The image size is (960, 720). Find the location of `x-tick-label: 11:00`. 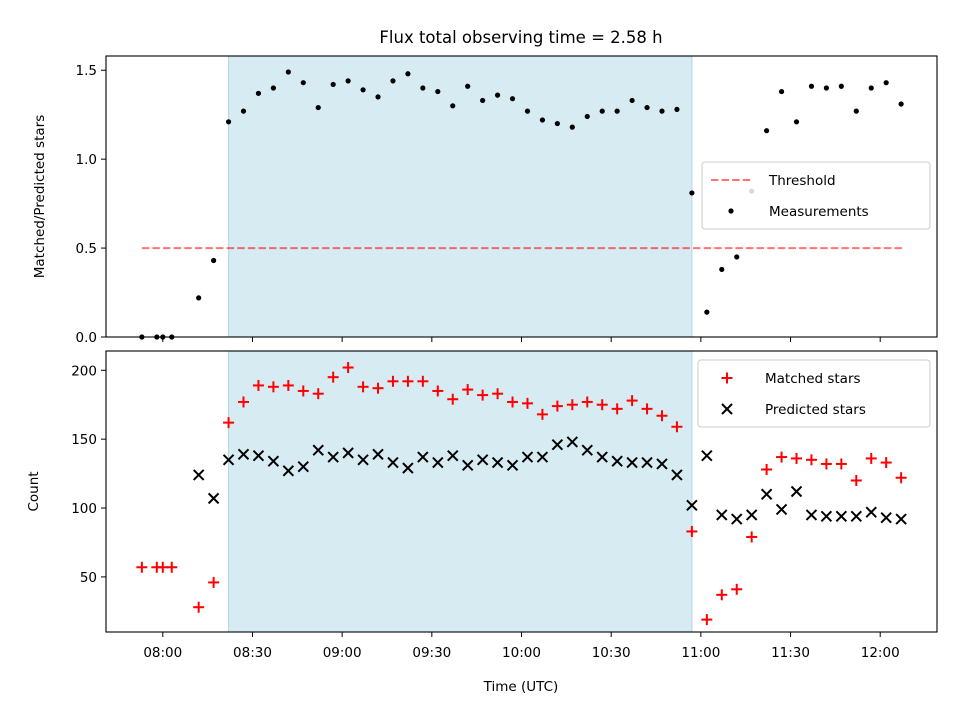

x-tick-label: 11:00 is located at coordinates (700, 653).